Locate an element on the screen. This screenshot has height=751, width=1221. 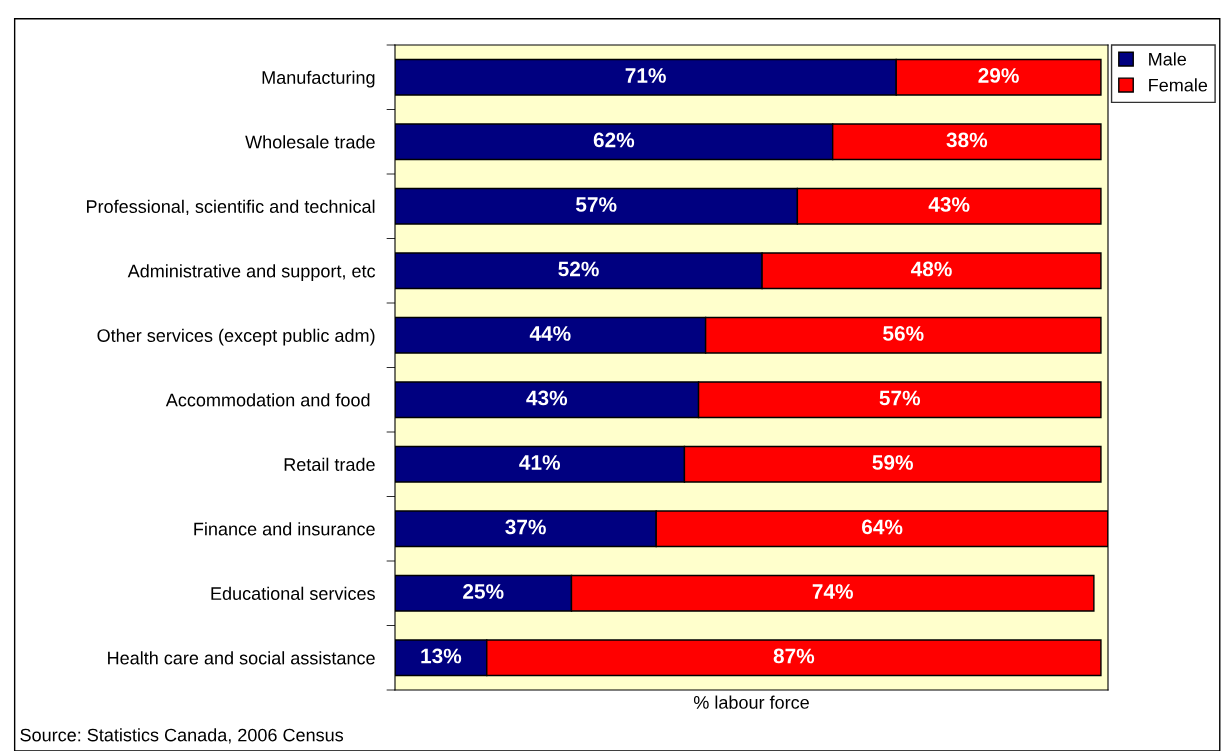
data-label: 74% is located at coordinates (832, 591).